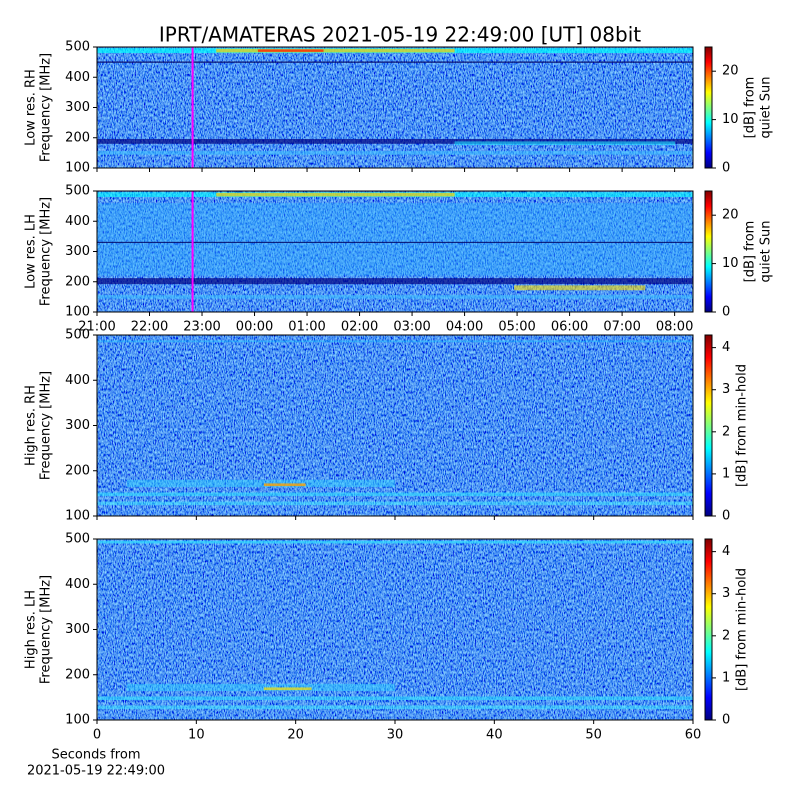 The height and width of the screenshot is (800, 800). Describe the element at coordinates (31, 251) in the screenshot. I see `y-axis-label: Low res. LH` at that location.